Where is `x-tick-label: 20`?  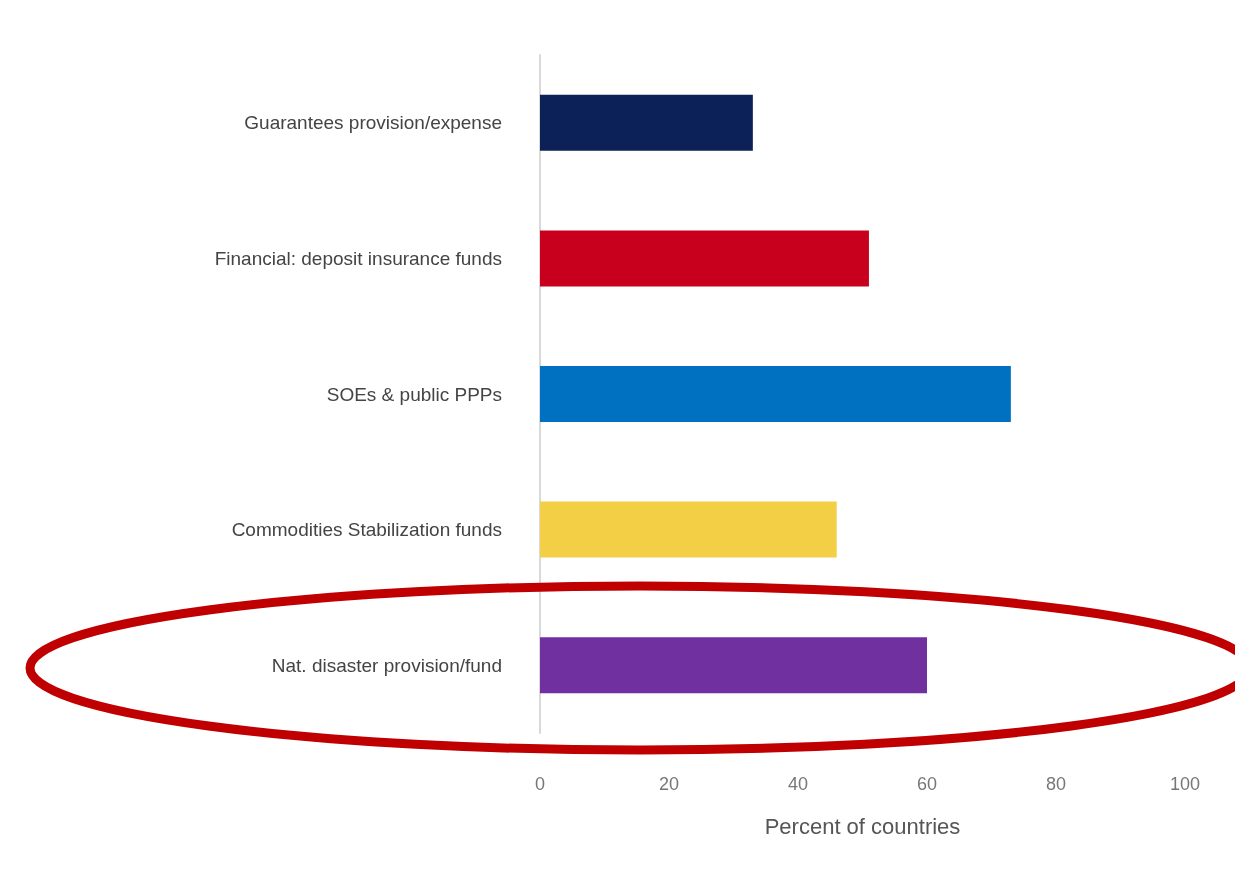 x-tick-label: 20 is located at coordinates (669, 784).